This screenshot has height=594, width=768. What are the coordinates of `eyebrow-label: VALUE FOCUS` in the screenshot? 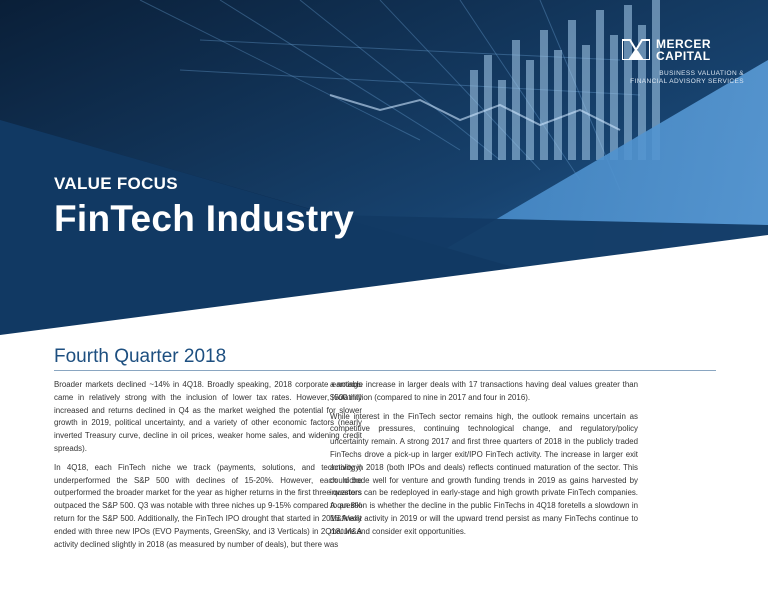 It's located at (116, 183).